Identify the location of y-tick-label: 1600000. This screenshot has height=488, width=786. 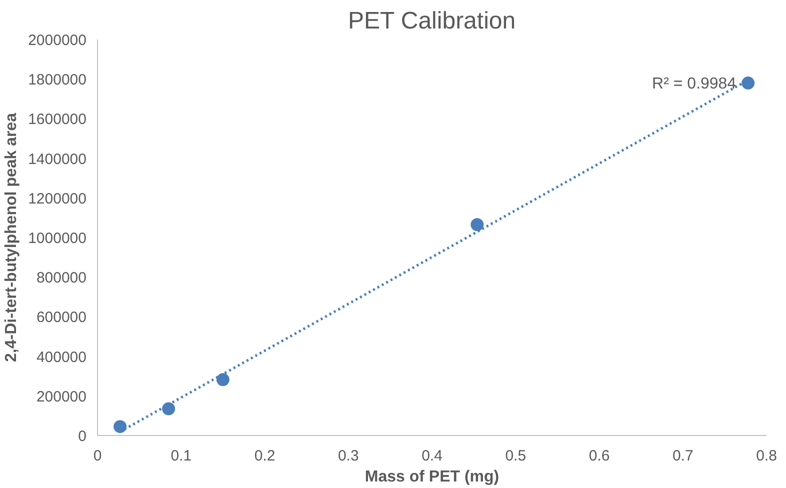
(57, 119).